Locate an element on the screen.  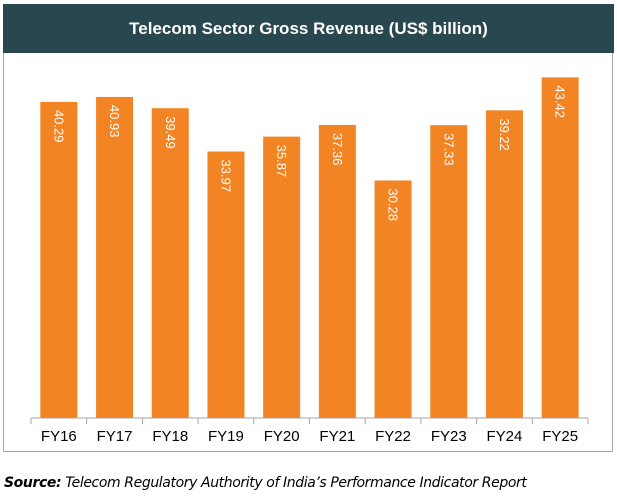
bar-FY24 is located at coordinates (504, 264).